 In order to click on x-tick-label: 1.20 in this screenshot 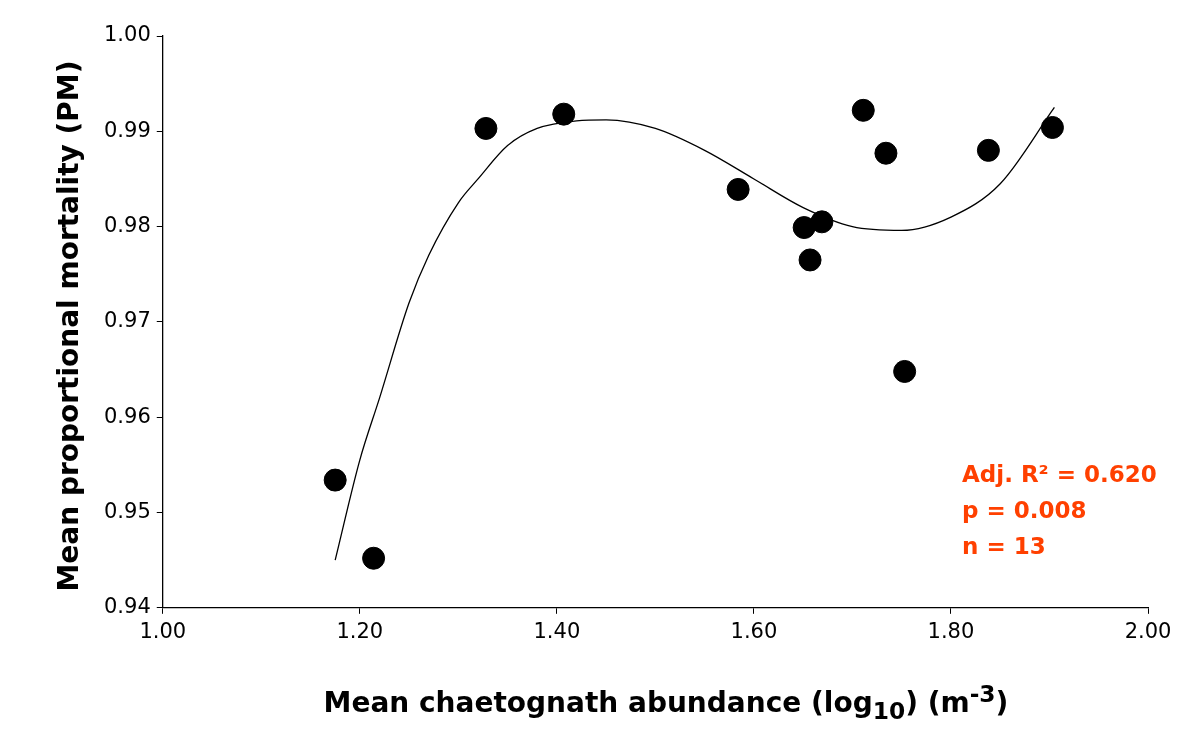, I will do `click(360, 630)`.